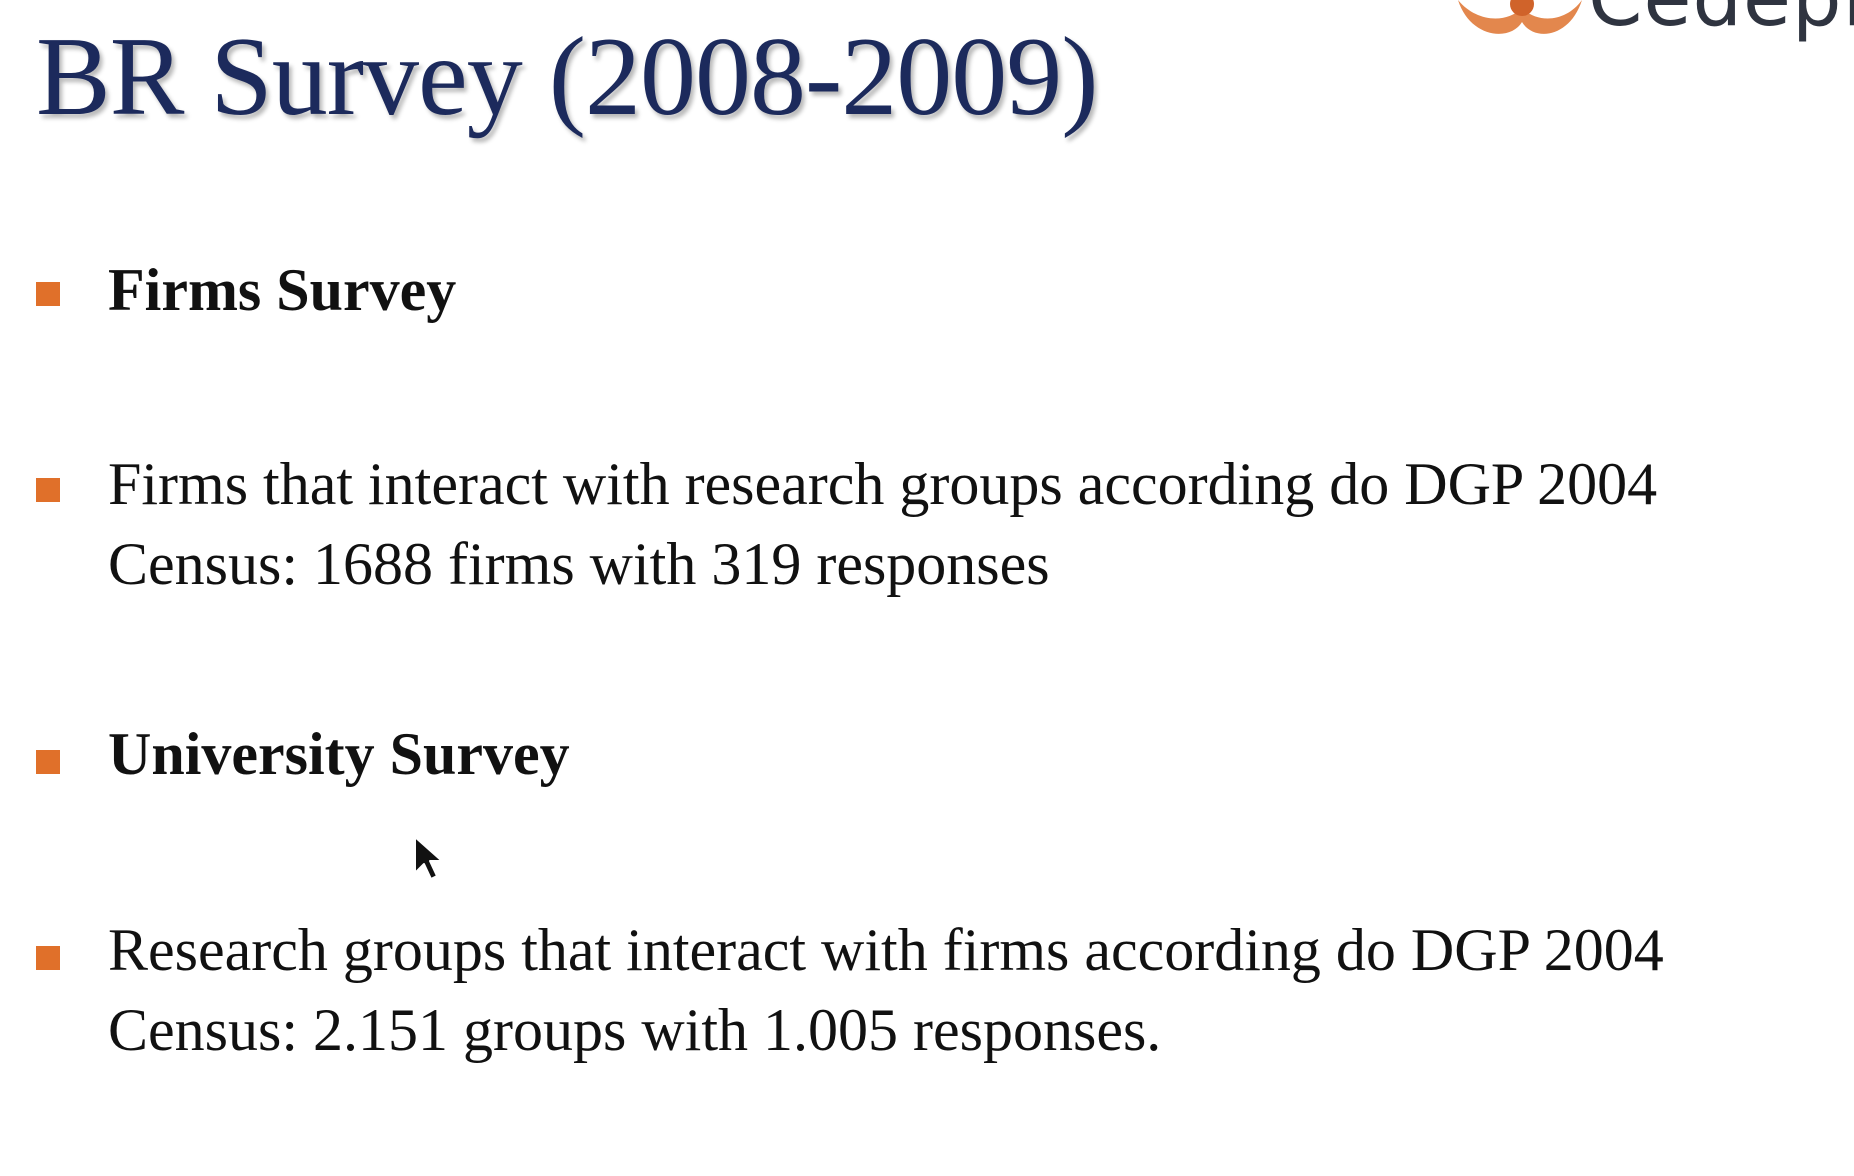 This screenshot has height=1176, width=1854. I want to click on logo: Cedepla, so click(1652, 25).